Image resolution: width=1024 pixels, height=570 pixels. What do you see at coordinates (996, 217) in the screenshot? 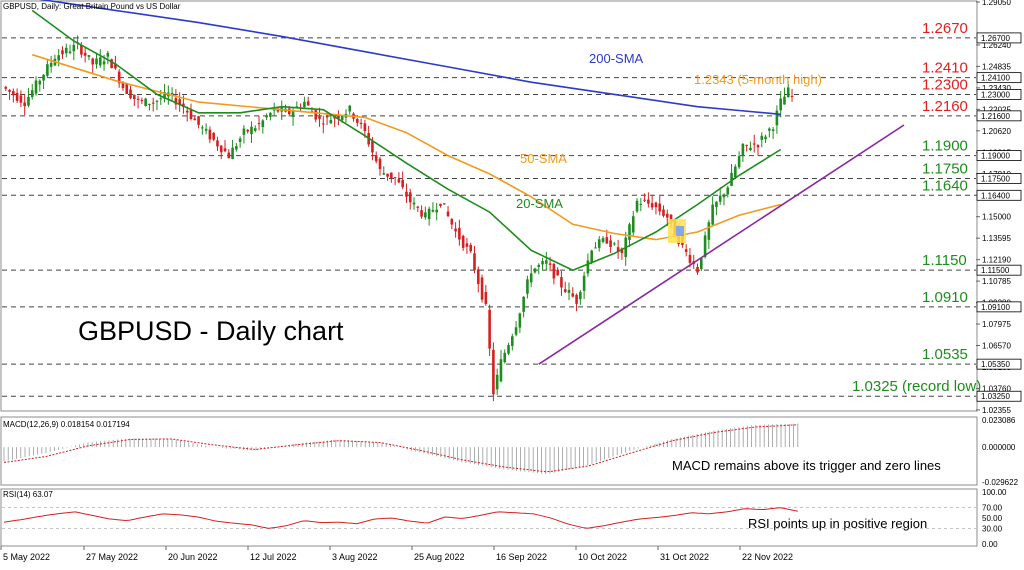
I see `y-tick-label: 1.15000` at bounding box center [996, 217].